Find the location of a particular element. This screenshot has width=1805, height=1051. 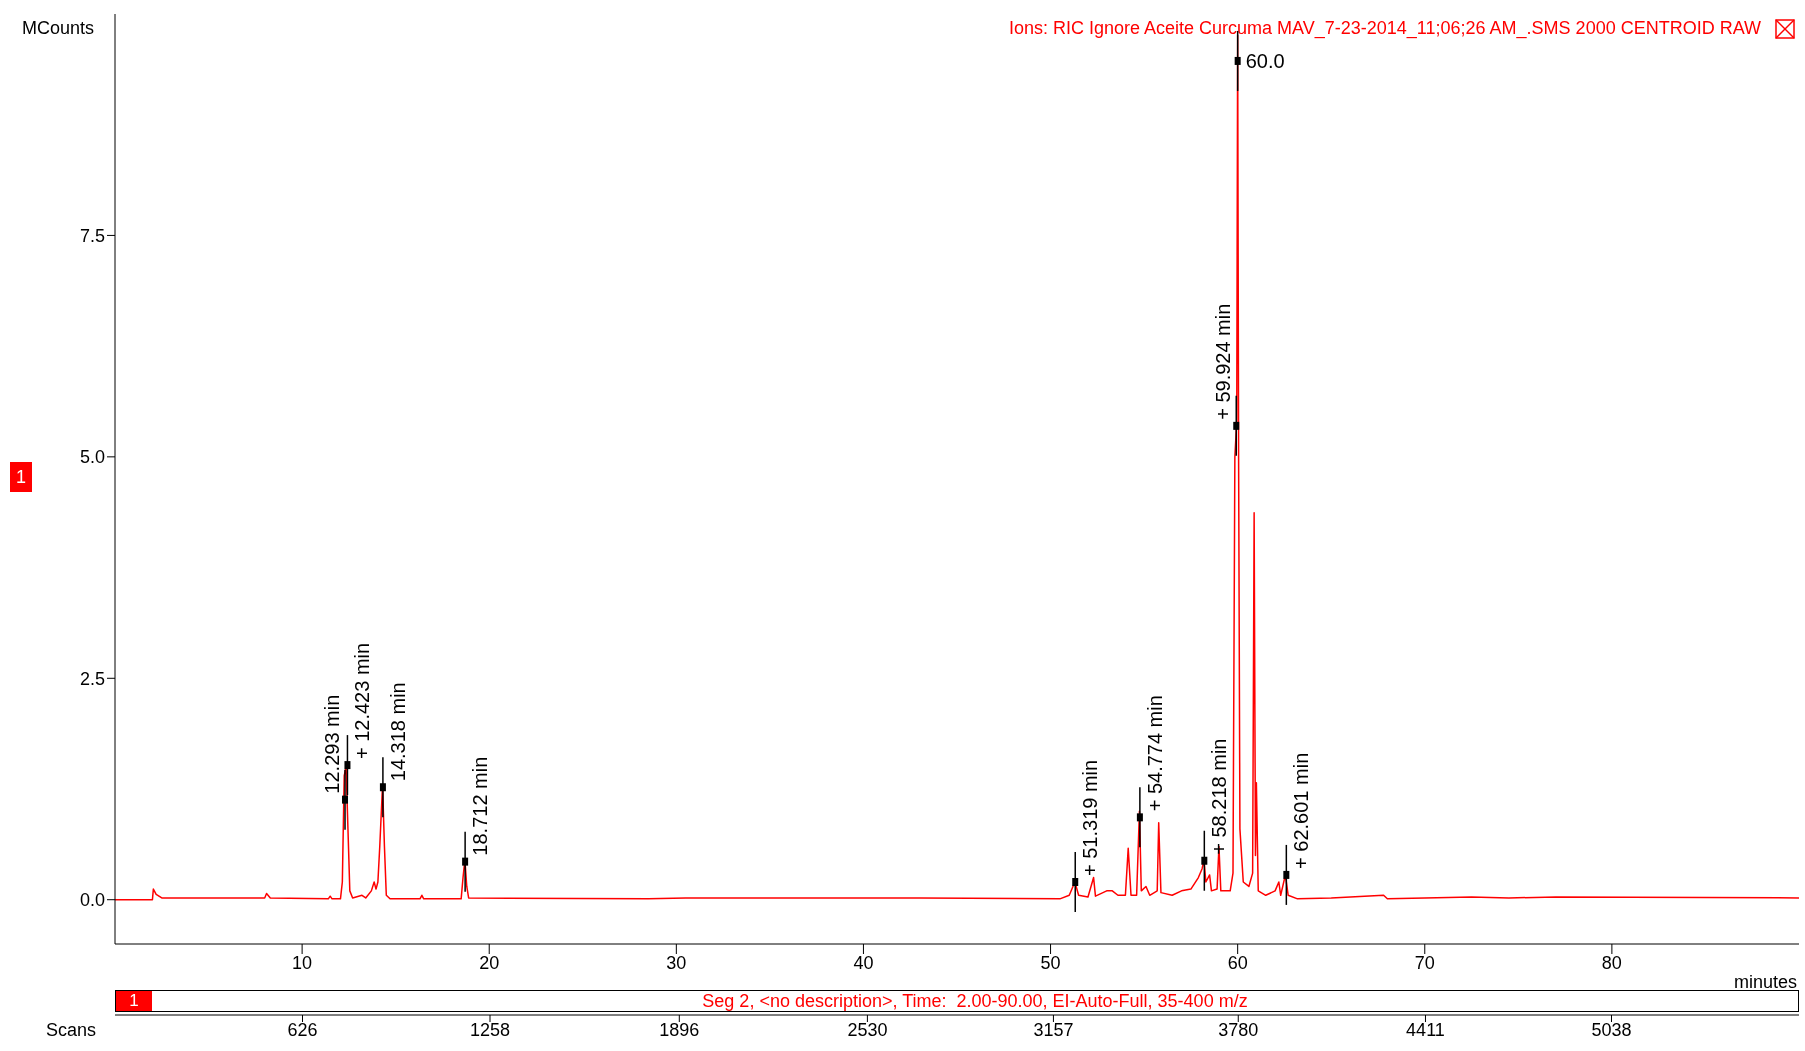

x-tick-label: 60 is located at coordinates (1237, 962).